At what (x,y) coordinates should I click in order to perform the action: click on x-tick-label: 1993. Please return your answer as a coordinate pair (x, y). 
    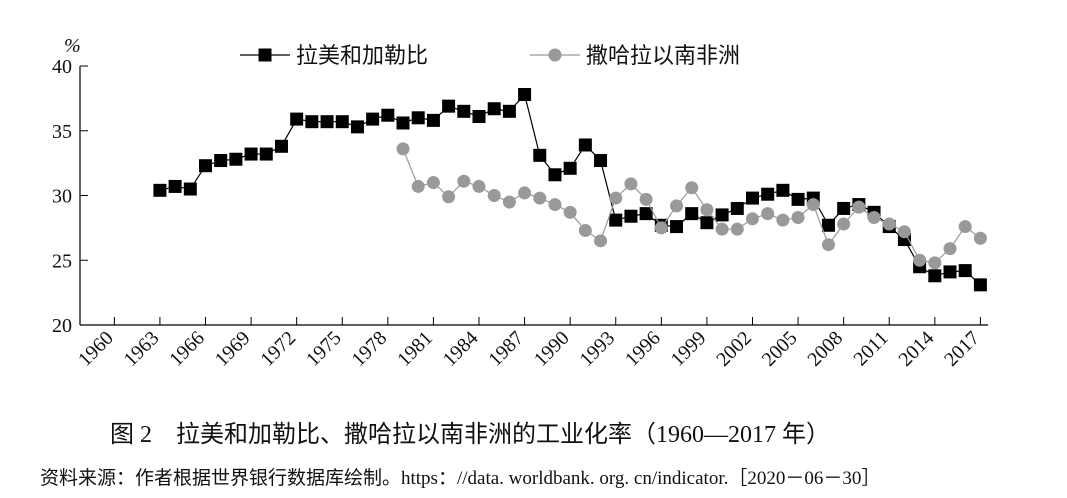
    Looking at the image, I should click on (597, 349).